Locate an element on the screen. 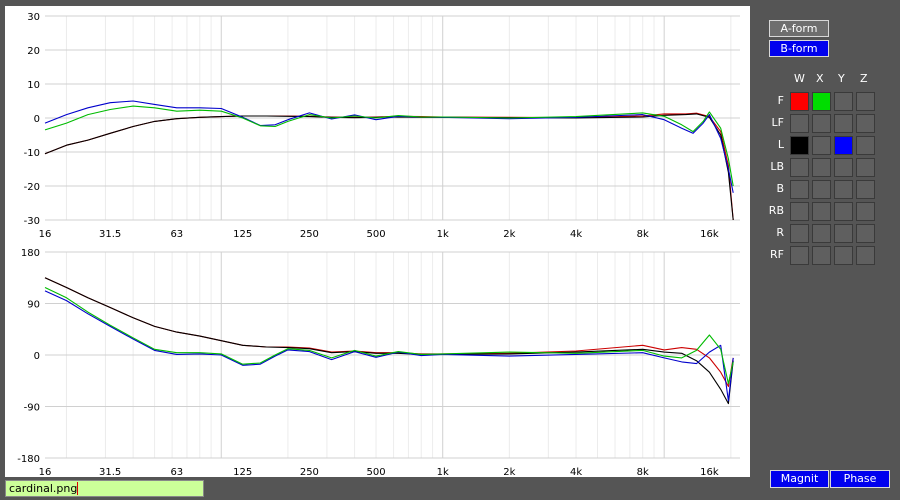 This screenshot has height=500, width=900. cell-l-z is located at coordinates (865, 145).